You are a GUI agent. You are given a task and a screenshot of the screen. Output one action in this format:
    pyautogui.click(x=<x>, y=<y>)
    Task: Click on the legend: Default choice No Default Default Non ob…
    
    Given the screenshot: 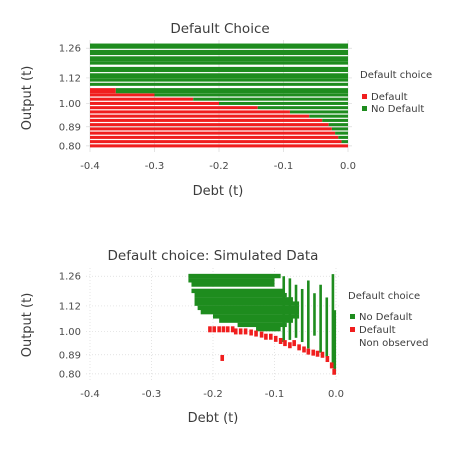 What is the action you would take?
    pyautogui.click(x=388, y=320)
    